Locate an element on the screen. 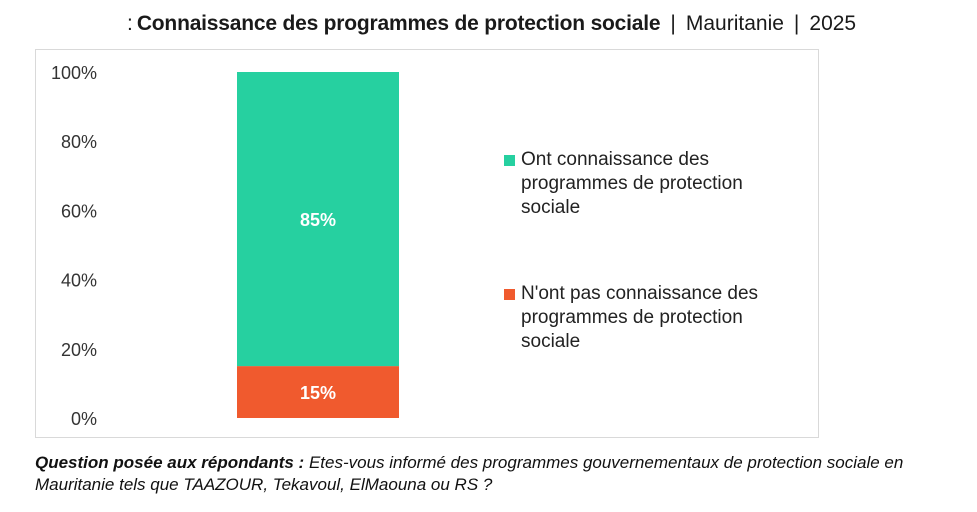 Image resolution: width=977 pixels, height=512 pixels. bar-segment-not-aware is located at coordinates (318, 392).